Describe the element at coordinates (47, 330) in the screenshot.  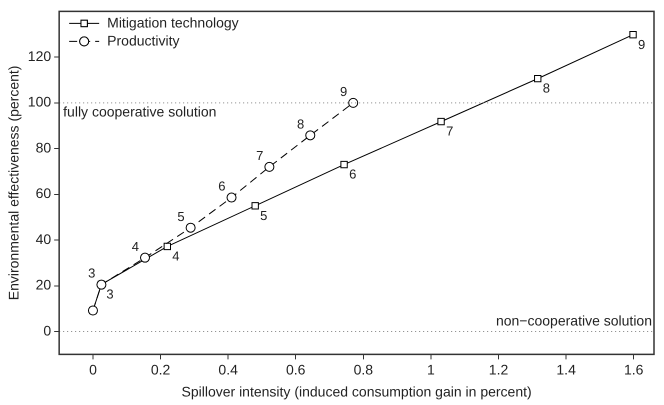
I see `y-tick-label: 0` at that location.